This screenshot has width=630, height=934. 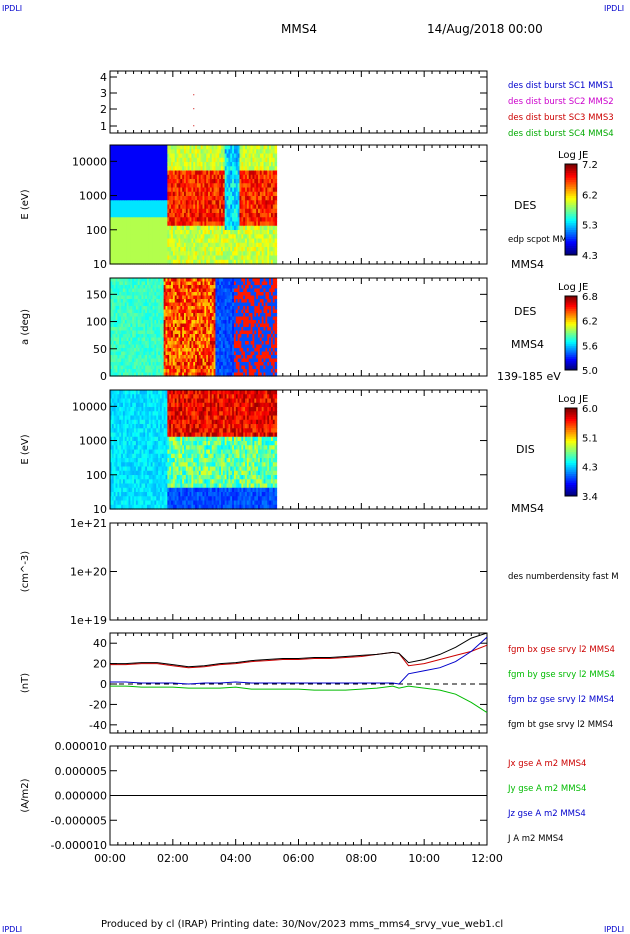 I want to click on colorbar-cell, so click(x=571, y=234).